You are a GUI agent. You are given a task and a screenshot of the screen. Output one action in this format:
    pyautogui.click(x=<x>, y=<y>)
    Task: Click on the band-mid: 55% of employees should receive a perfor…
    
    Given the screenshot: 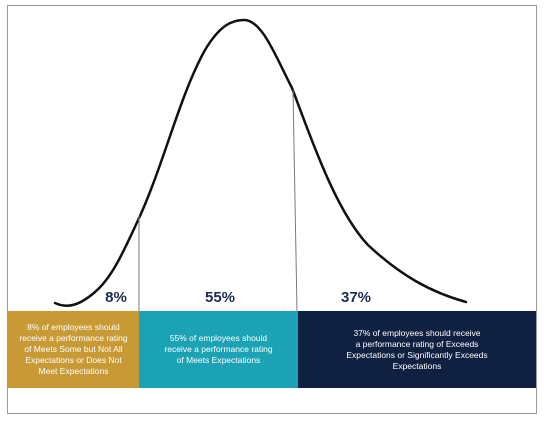 What is the action you would take?
    pyautogui.click(x=218, y=349)
    